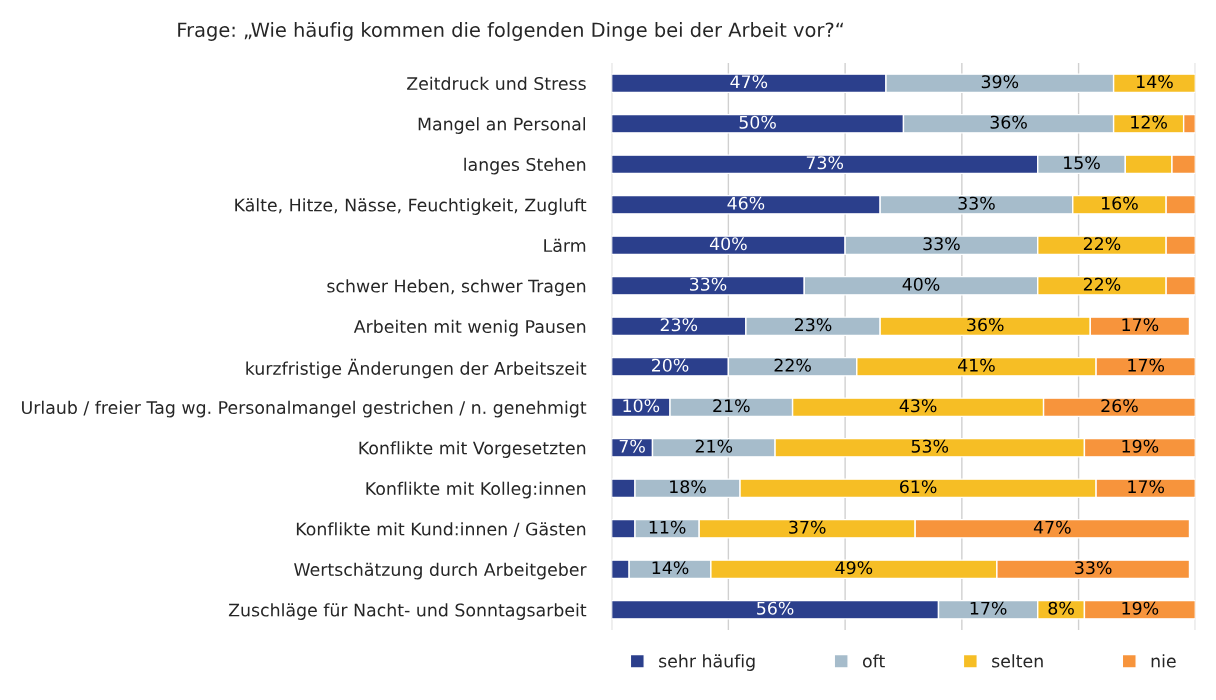 The height and width of the screenshot is (700, 1216). Describe the element at coordinates (1163, 661) in the screenshot. I see `legend-label: nie` at that location.